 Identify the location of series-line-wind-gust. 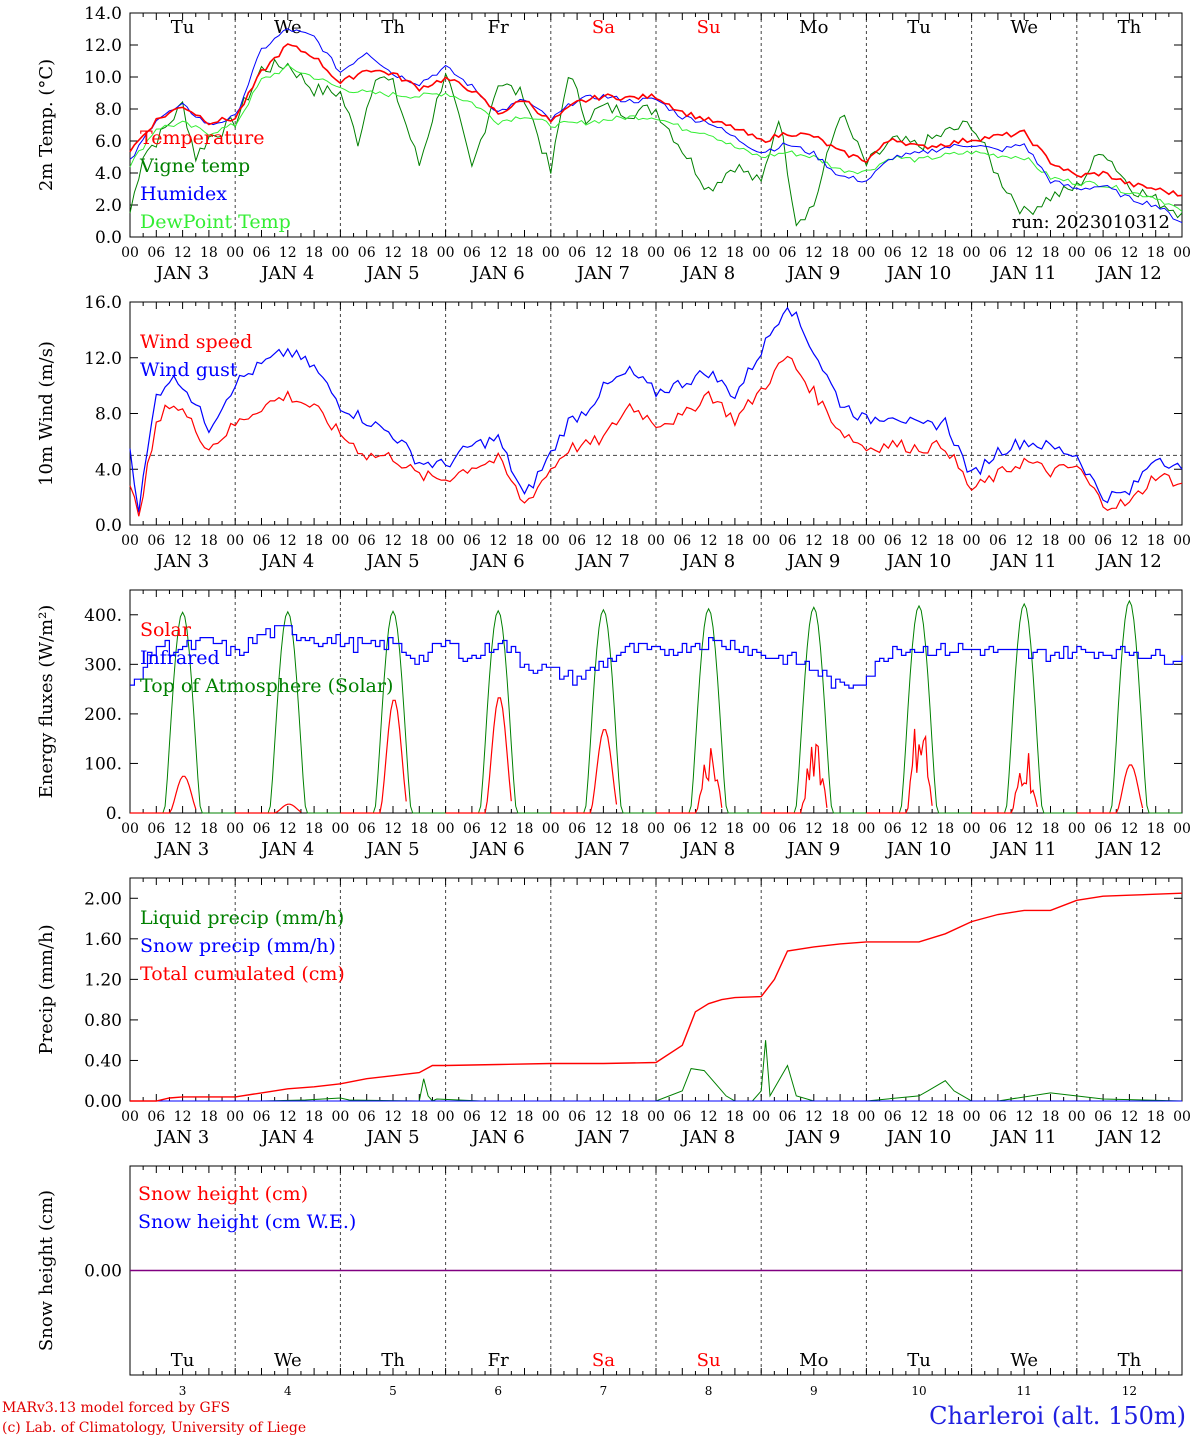
(656, 409).